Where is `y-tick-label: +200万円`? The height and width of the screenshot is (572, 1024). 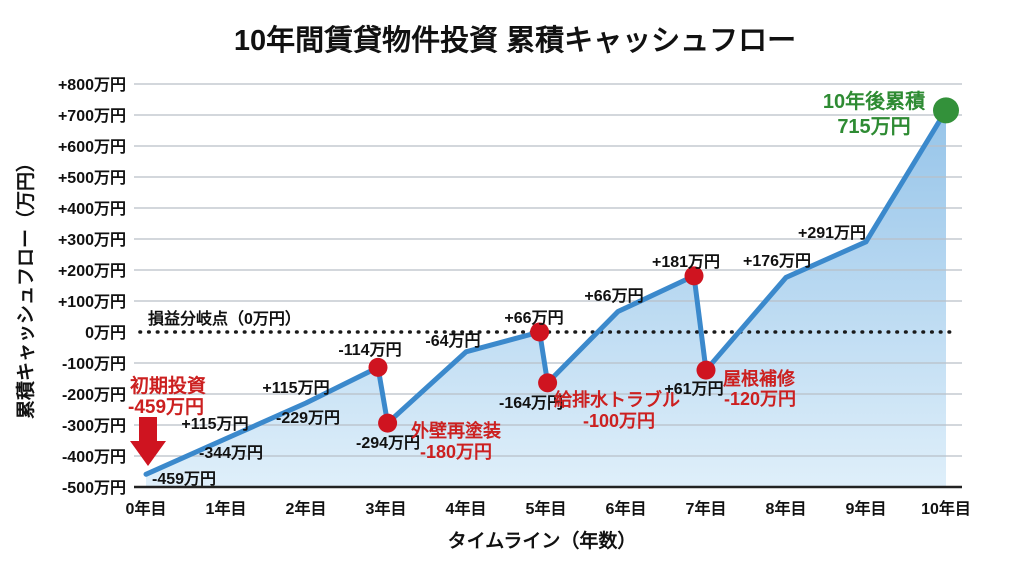
y-tick-label: +200万円 is located at coordinates (92, 271).